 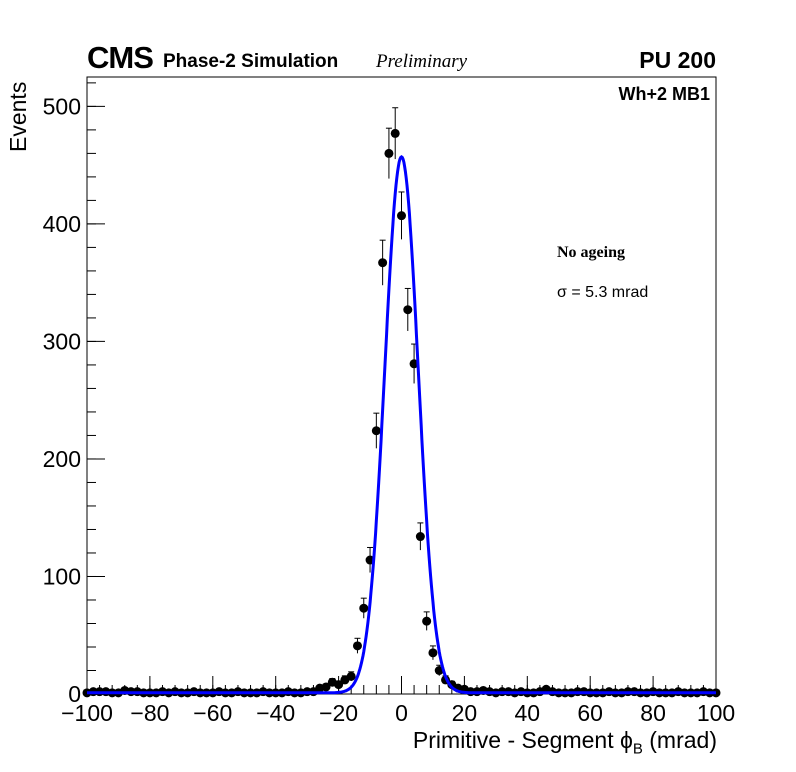 I want to click on x-axis-label-main: Primitive - Segment ϕ, so click(x=522, y=740).